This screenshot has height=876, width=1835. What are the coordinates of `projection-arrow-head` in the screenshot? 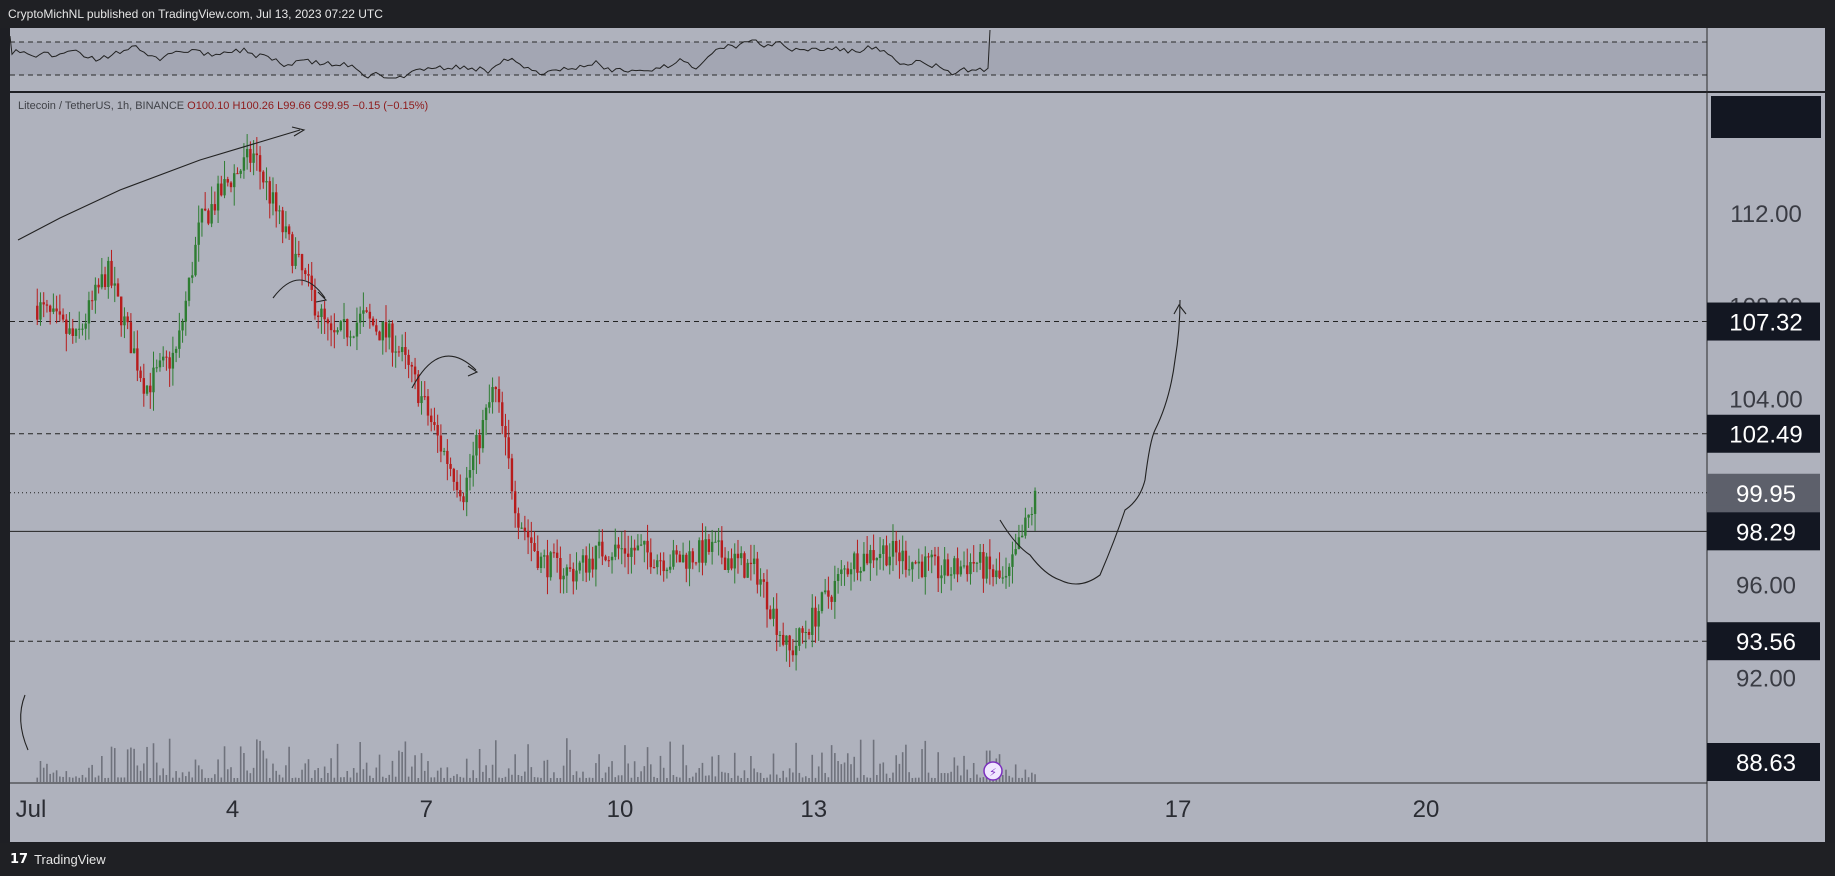 It's located at (1180, 309).